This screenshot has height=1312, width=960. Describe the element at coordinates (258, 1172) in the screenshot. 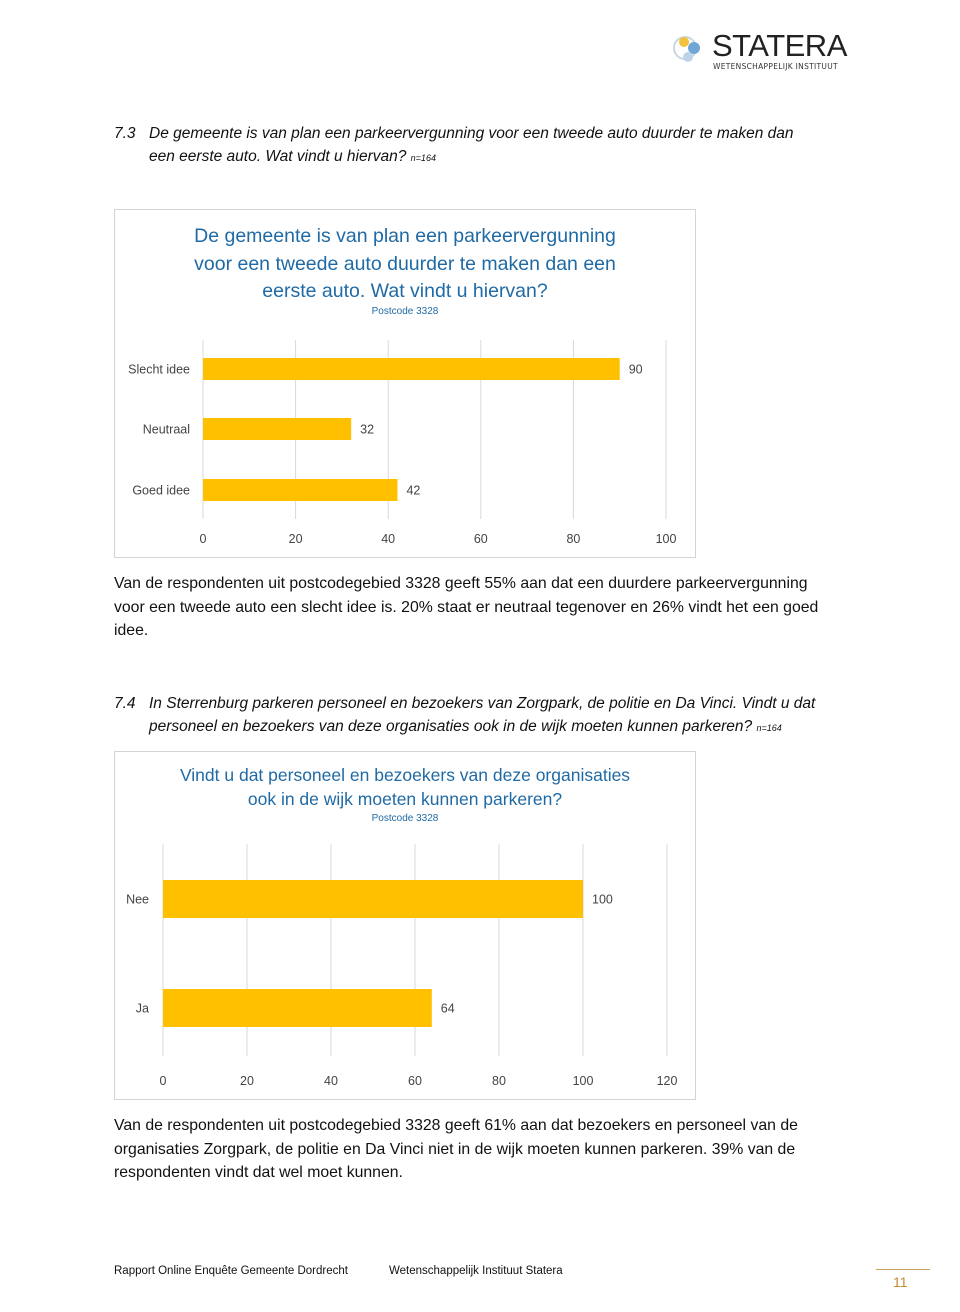

I see `paragraph-line-3: respondenten vindt dat wel moet kunnen.` at that location.